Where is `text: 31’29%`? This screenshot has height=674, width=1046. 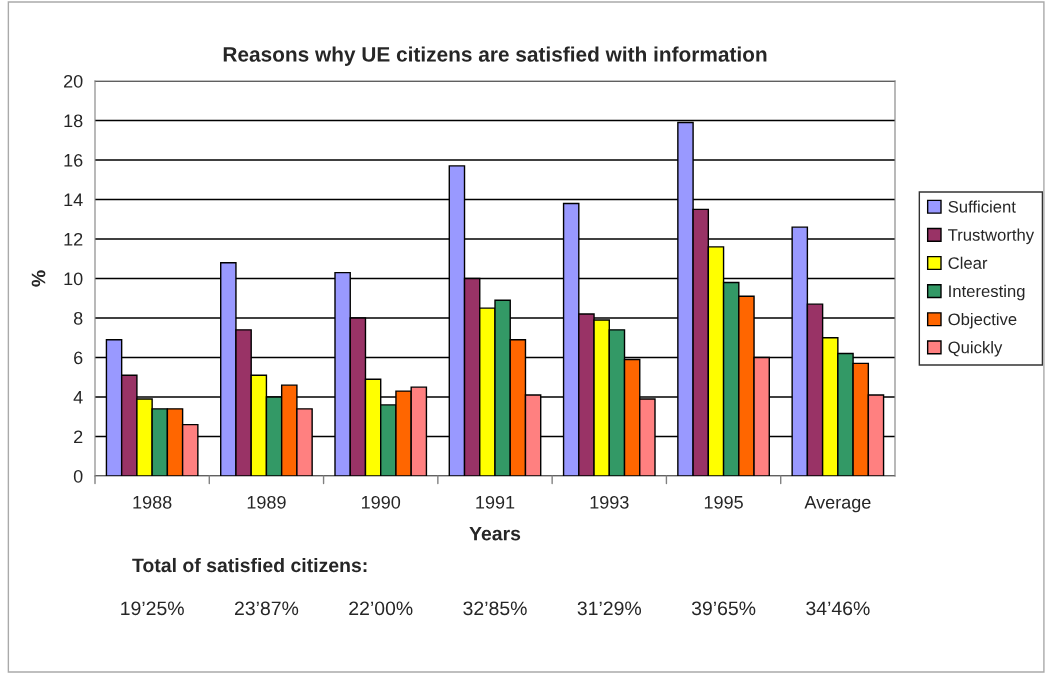
text: 31’29% is located at coordinates (609, 608).